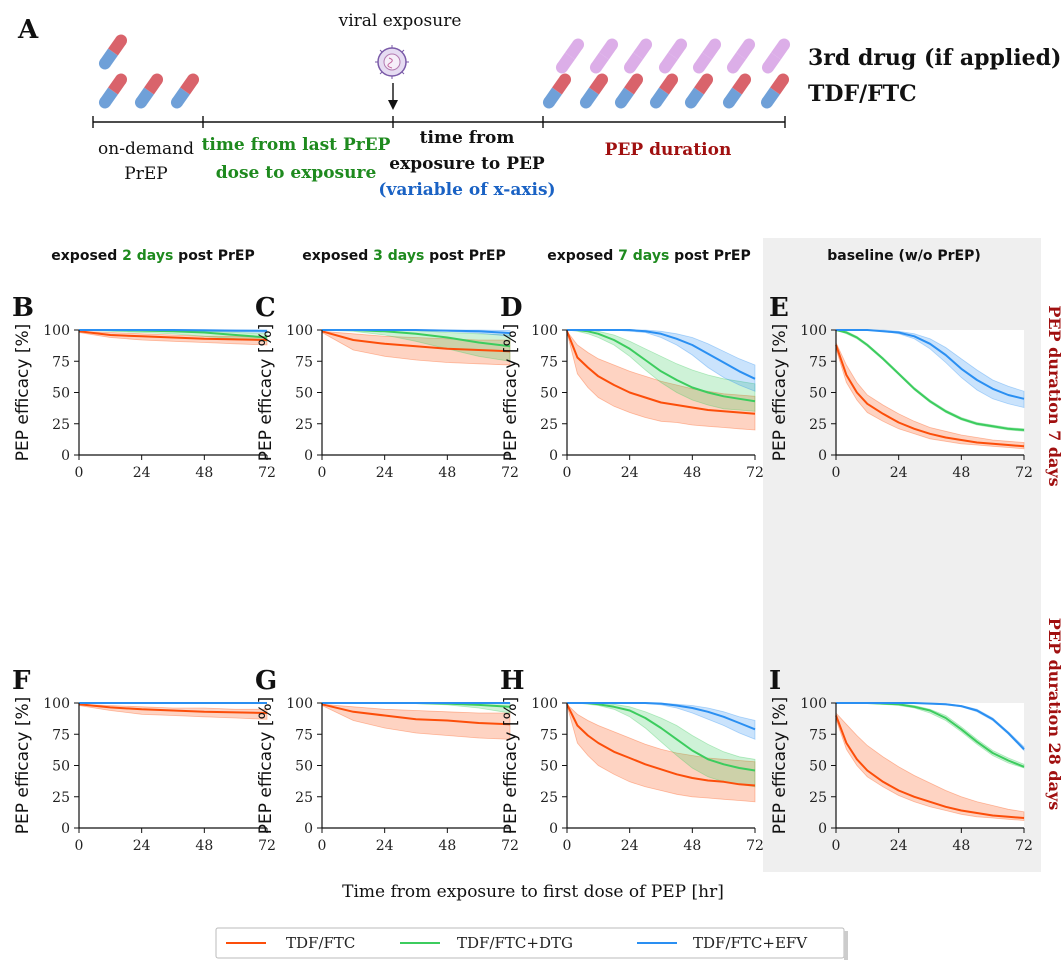 Image resolution: width=1064 pixels, height=961 pixels. I want to click on panel-letter: C, so click(265, 308).